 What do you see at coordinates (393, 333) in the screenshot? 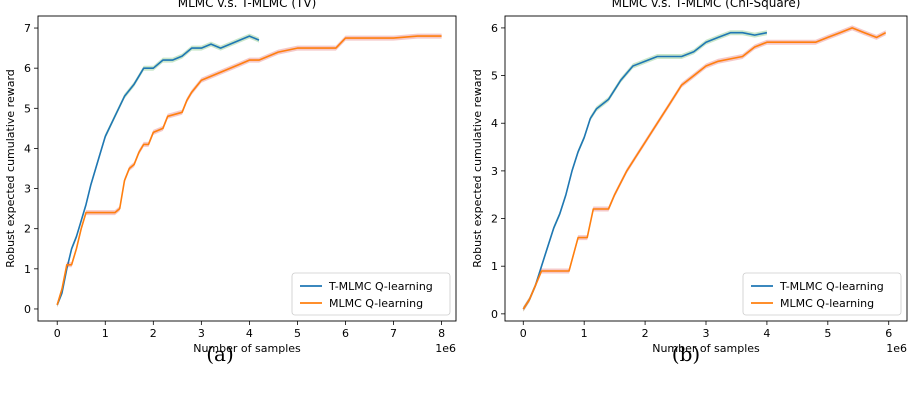
I see `x-tick-label: 7` at bounding box center [393, 333].